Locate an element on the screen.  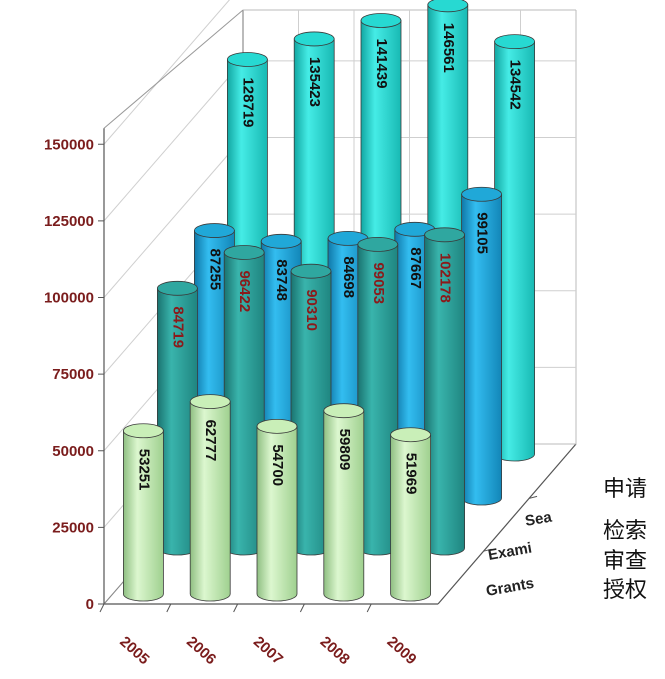
cylinder-bar: 134542 is located at coordinates (514, 248).